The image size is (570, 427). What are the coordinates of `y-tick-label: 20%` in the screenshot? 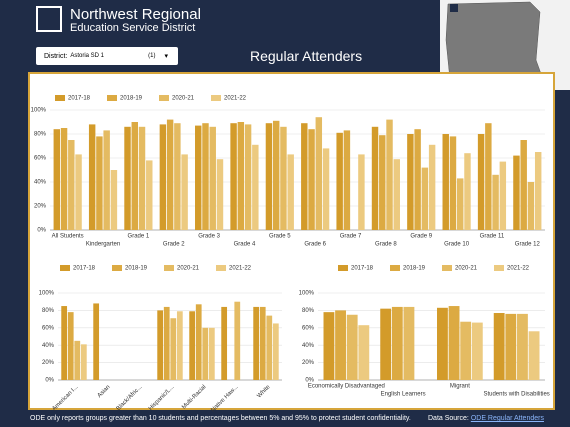 It's located at (48, 363).